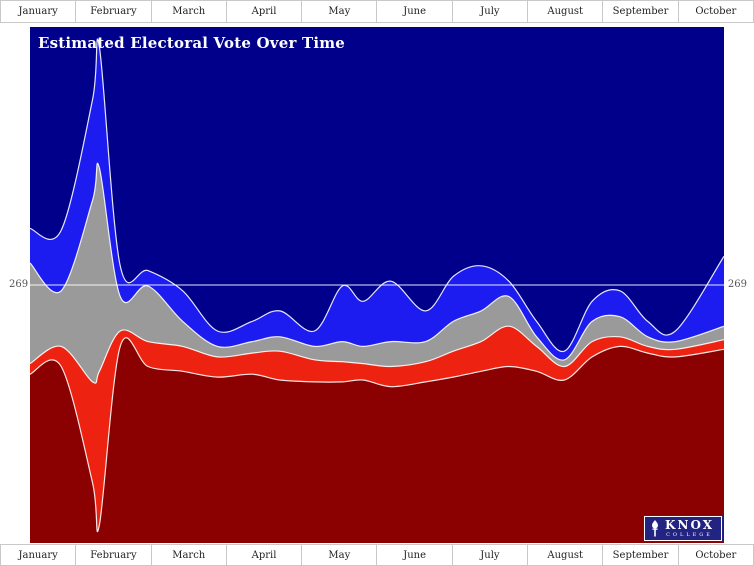  What do you see at coordinates (715, 11) in the screenshot?
I see `month-label-top-october: October` at bounding box center [715, 11].